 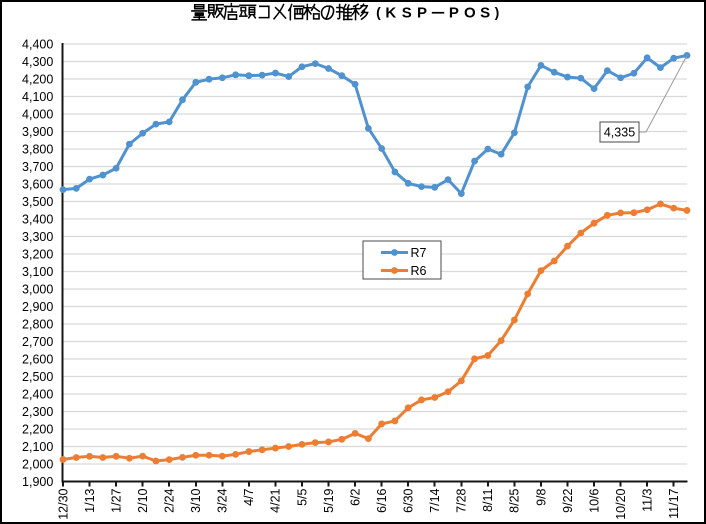 I want to click on svg-text: 10/6, so click(x=594, y=500).